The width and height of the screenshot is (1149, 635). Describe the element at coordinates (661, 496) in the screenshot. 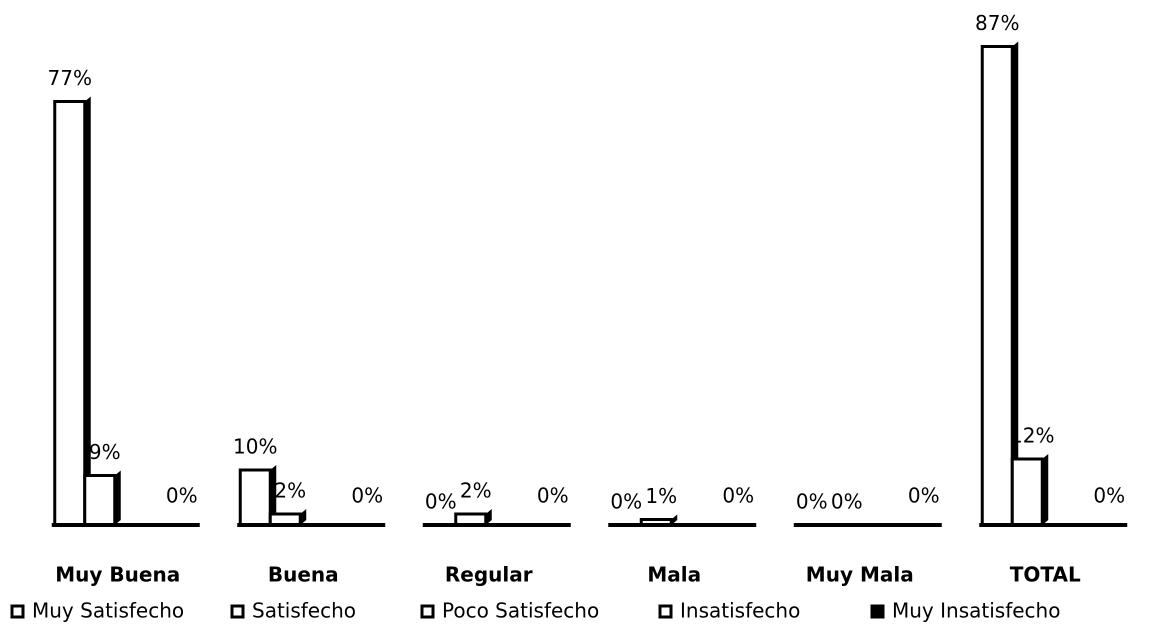

I see `data-label: 1%` at that location.